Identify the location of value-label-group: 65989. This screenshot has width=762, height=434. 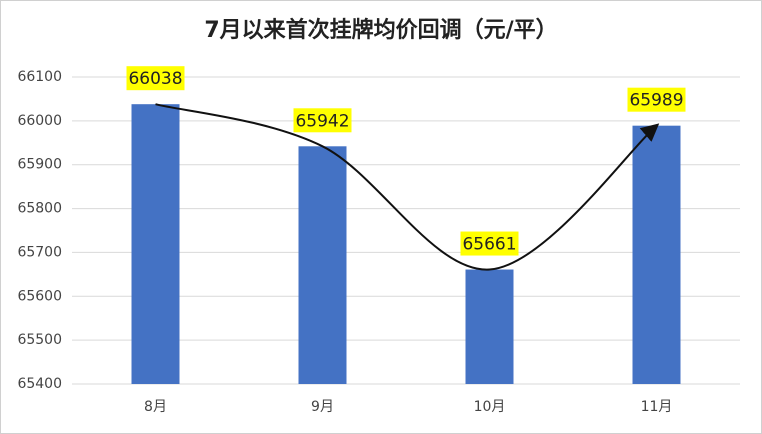
(656, 99).